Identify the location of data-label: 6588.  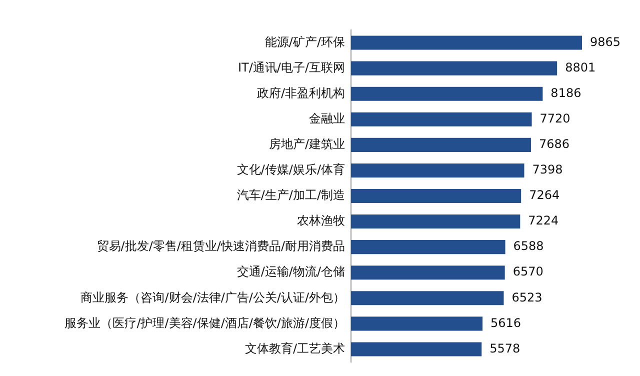
(528, 246).